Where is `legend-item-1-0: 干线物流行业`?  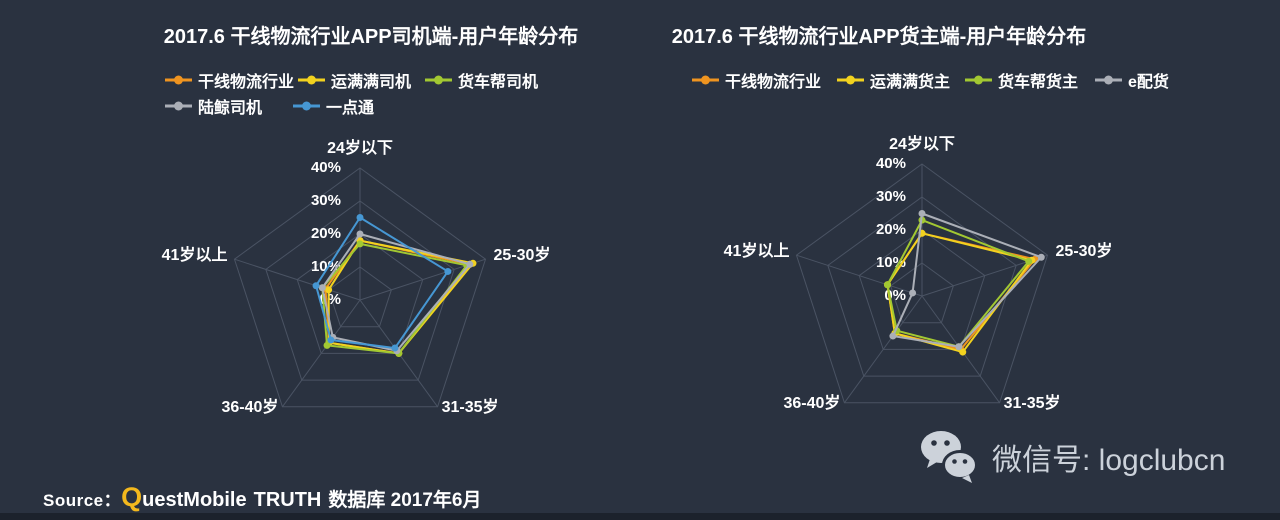 legend-item-1-0: 干线物流行业 is located at coordinates (757, 80).